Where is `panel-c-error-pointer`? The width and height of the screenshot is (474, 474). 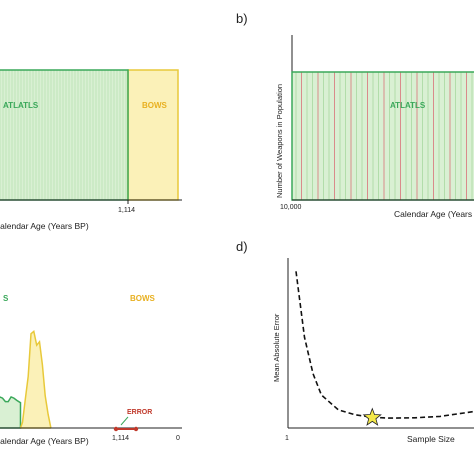
panel-c-error-pointer is located at coordinates (124, 421).